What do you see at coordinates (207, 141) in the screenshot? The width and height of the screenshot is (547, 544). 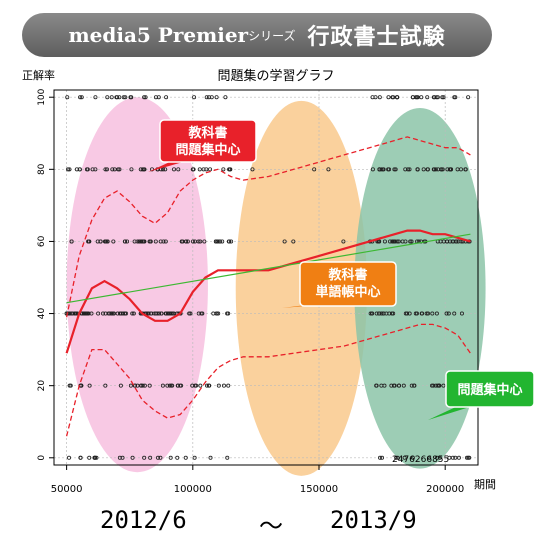 I see `region-callout-label: 教科書問題集中心` at bounding box center [207, 141].